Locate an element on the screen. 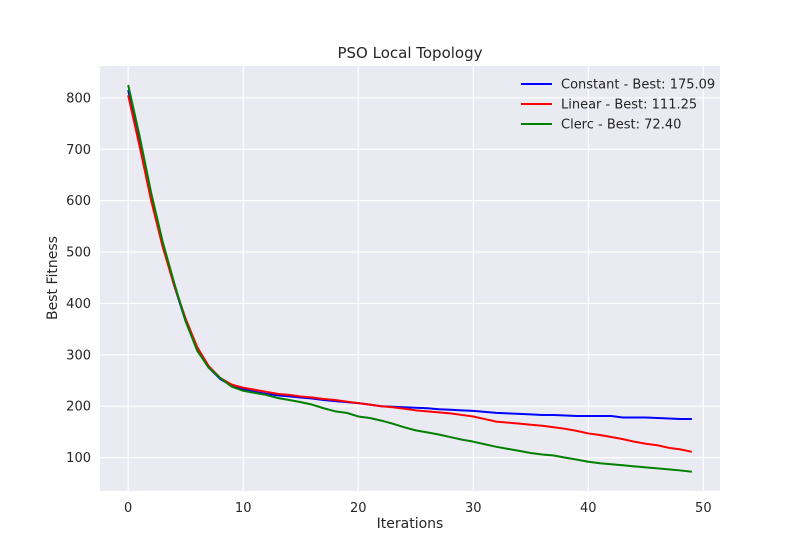 The height and width of the screenshot is (550, 800). y-tick-labels: 100 200 300 400 500 600 700 800 is located at coordinates (78, 278).